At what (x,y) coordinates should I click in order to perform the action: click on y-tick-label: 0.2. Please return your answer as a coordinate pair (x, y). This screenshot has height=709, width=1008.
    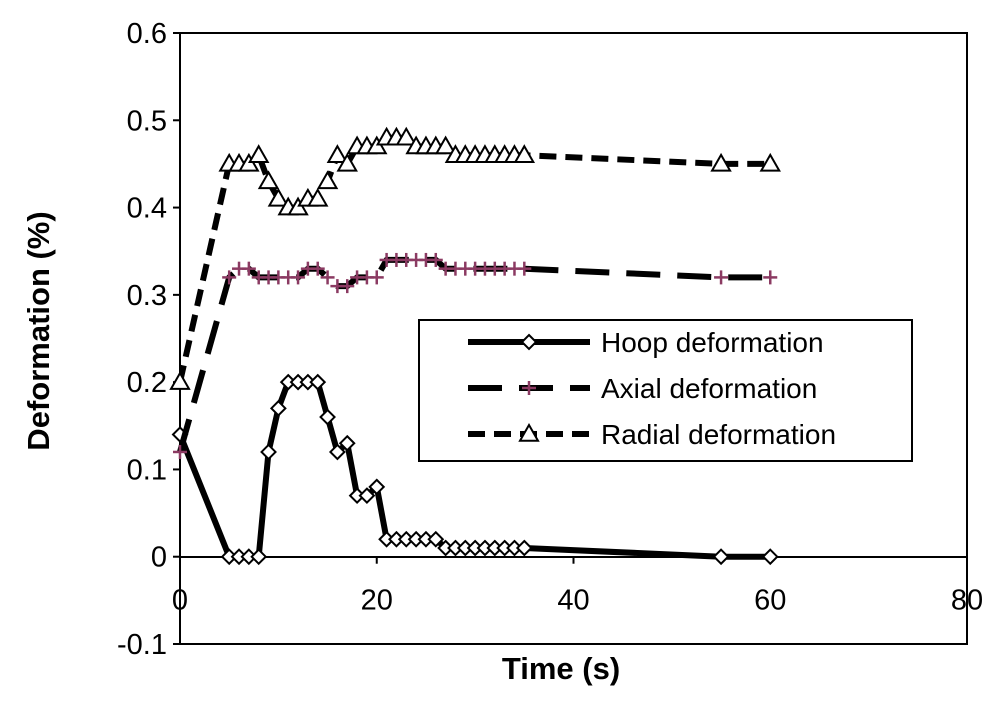
    Looking at the image, I should click on (147, 383).